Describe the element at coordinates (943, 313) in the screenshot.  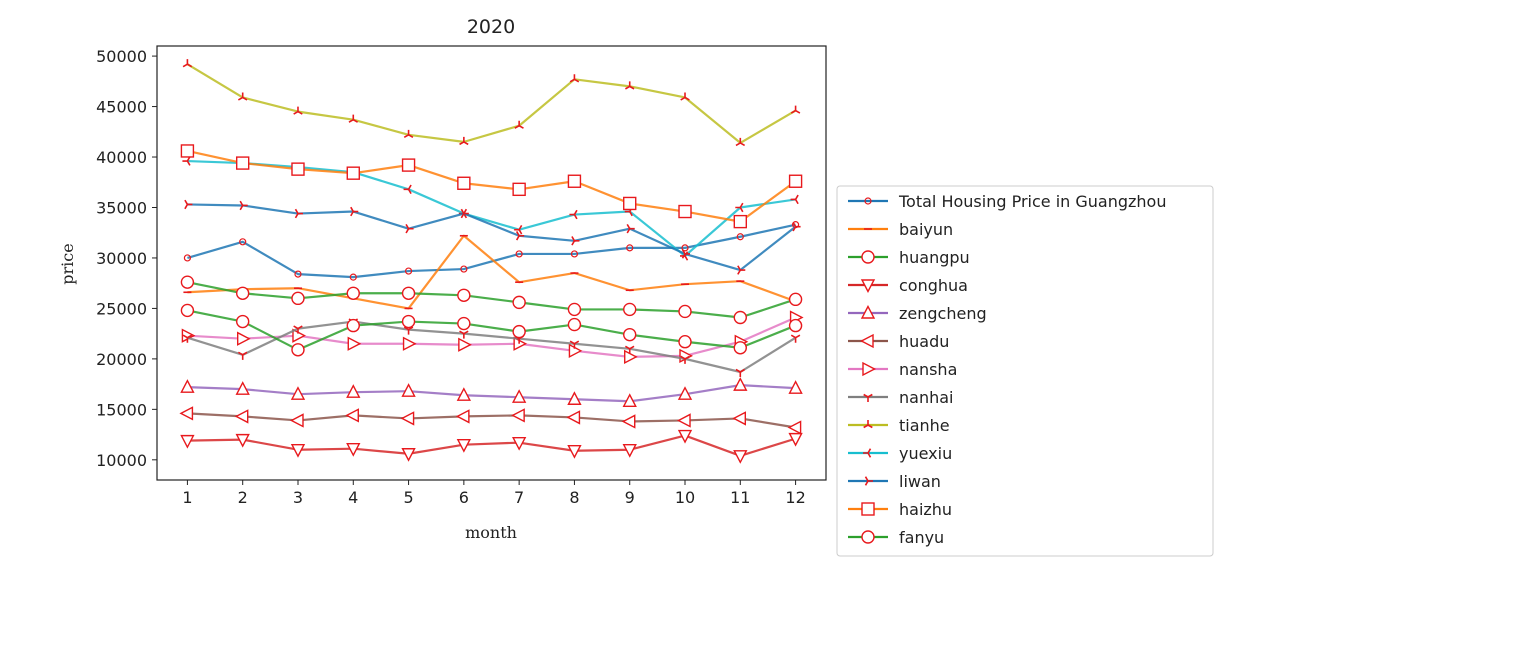
I see `legend-label: zengcheng` at that location.